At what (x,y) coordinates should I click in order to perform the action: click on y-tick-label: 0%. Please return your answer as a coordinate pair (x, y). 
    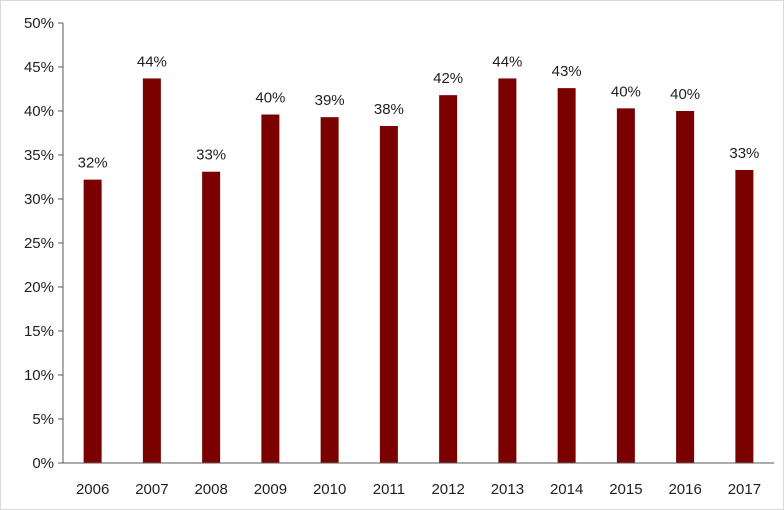
    Looking at the image, I should click on (43, 463).